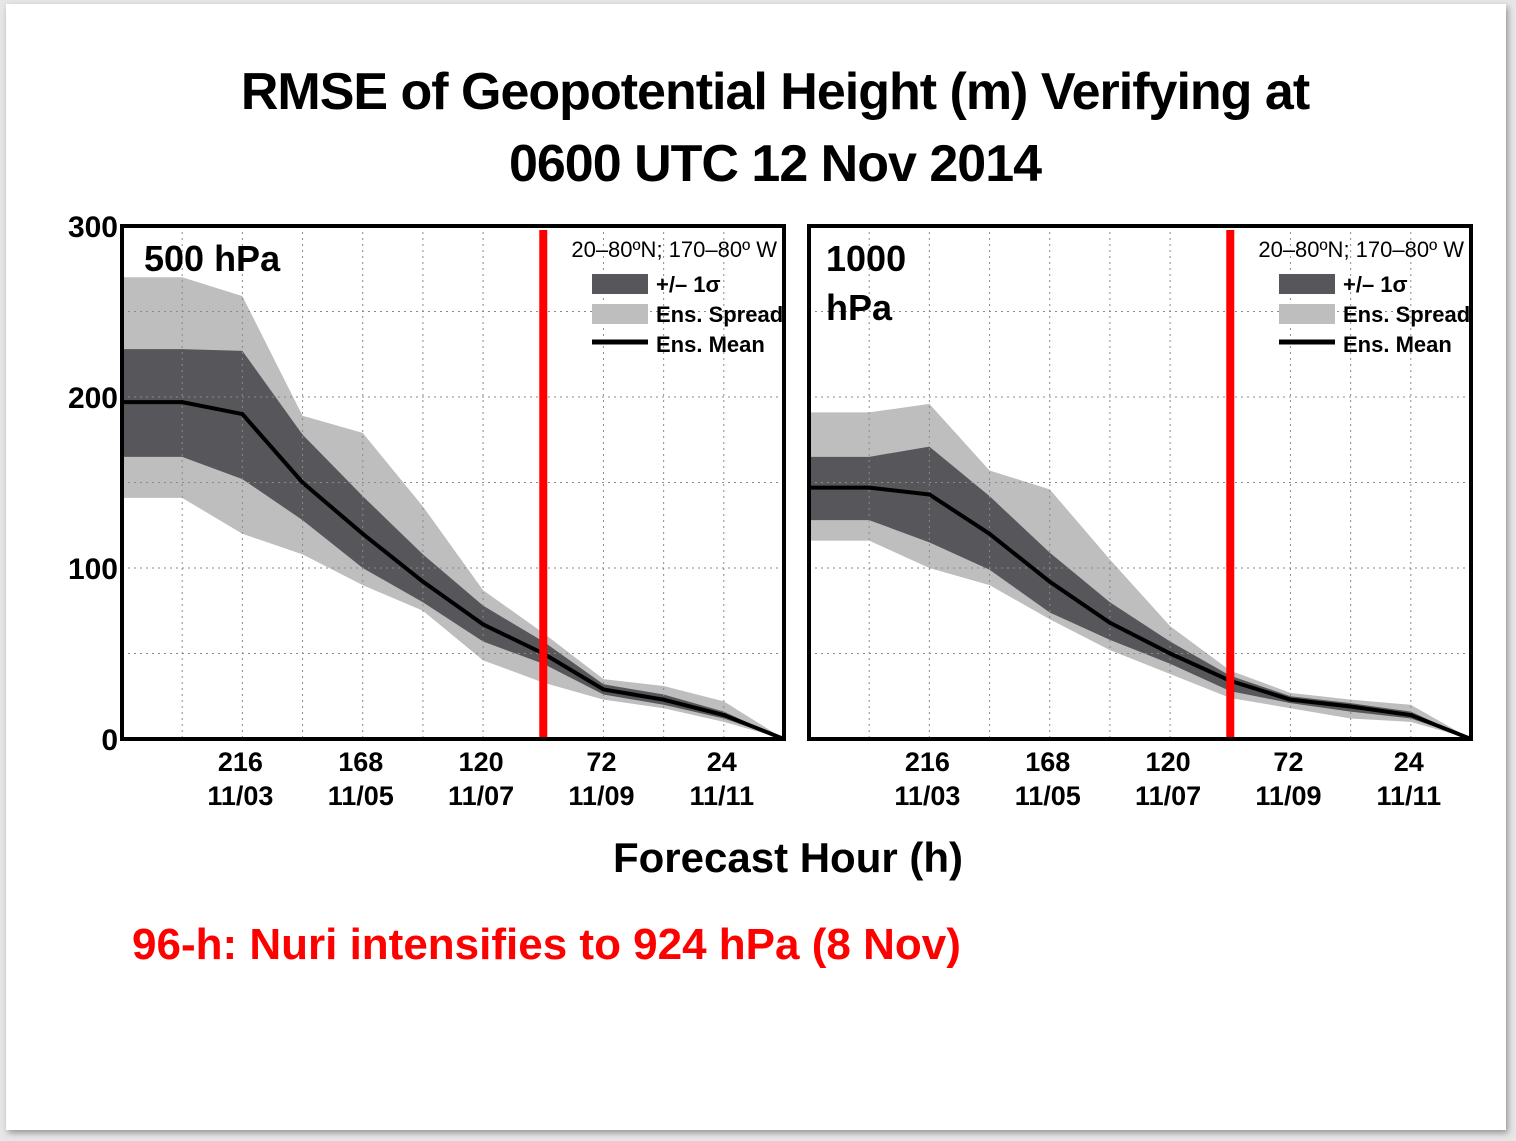  I want to click on x-axis-label: Forecast Hour (h), so click(788, 857).